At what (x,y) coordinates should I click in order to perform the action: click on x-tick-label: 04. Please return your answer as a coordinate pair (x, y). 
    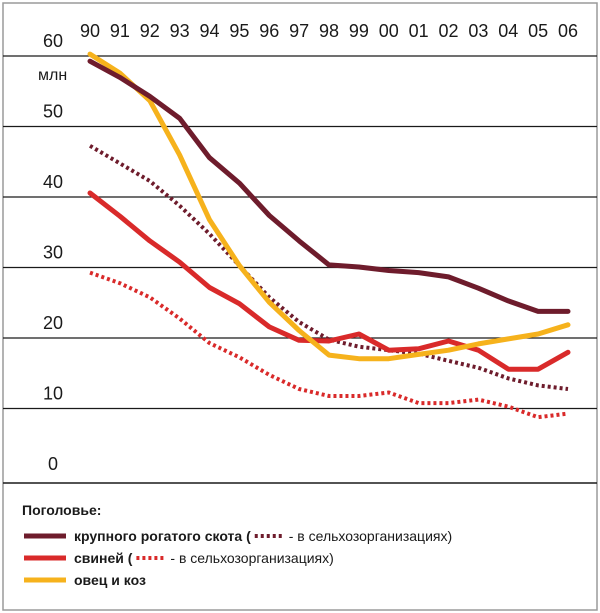
    Looking at the image, I should click on (508, 31).